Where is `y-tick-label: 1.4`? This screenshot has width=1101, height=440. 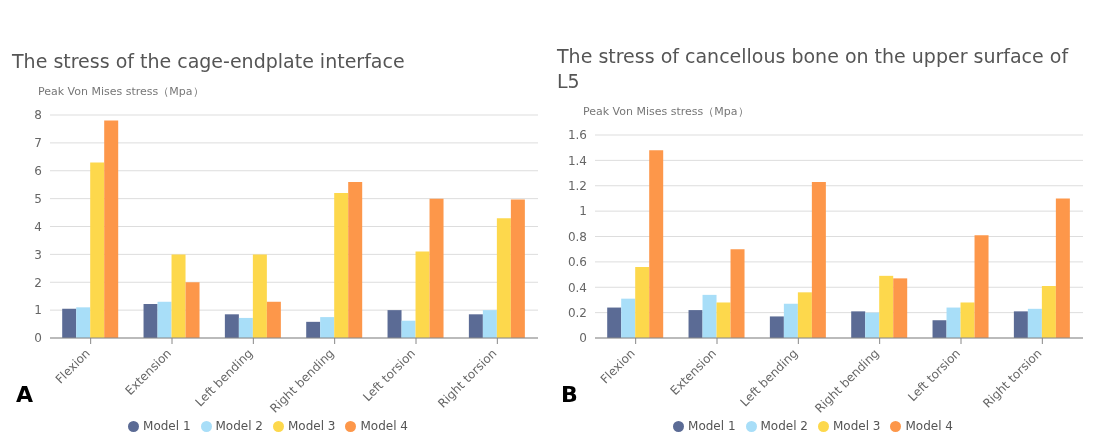 y-tick-label: 1.4 is located at coordinates (577, 160).